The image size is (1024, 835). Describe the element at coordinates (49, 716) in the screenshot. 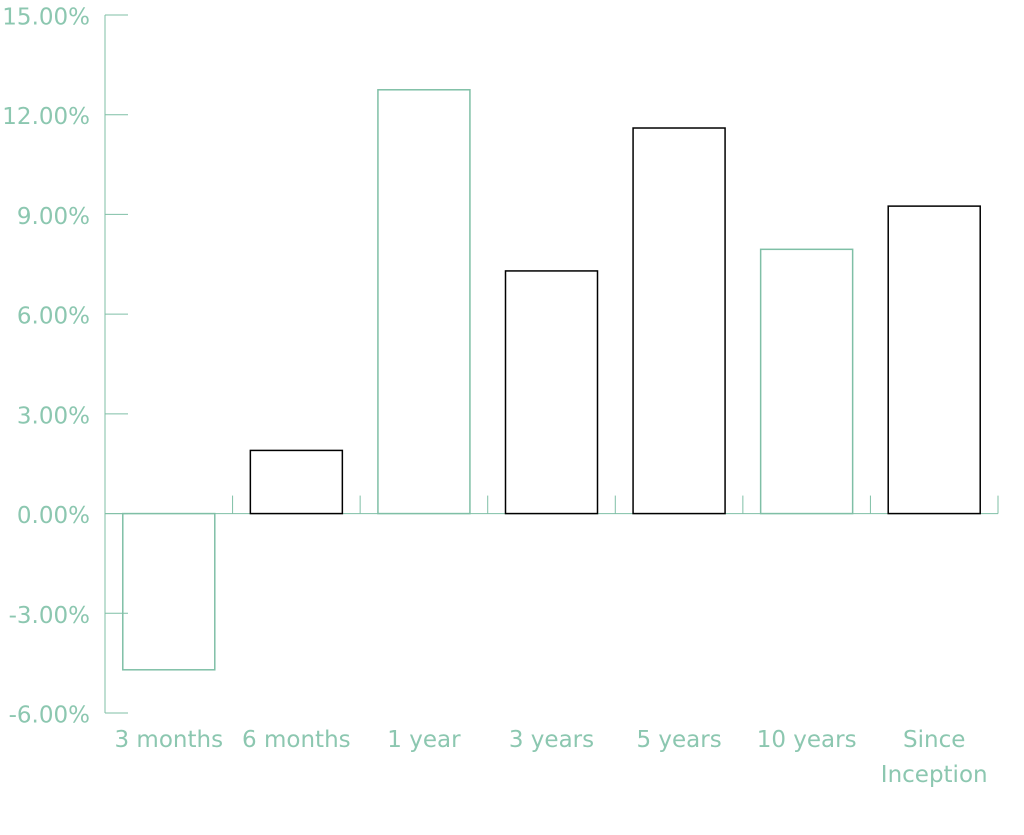

I see `y-tick-label: -6.00%` at that location.